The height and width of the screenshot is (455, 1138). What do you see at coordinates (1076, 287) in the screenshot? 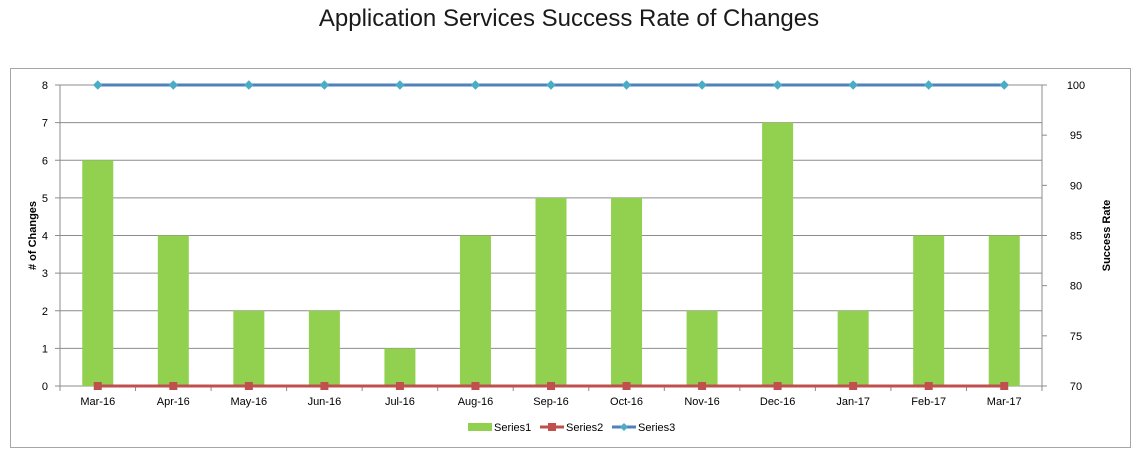
I see `y2-tick-label: 80` at bounding box center [1076, 287].